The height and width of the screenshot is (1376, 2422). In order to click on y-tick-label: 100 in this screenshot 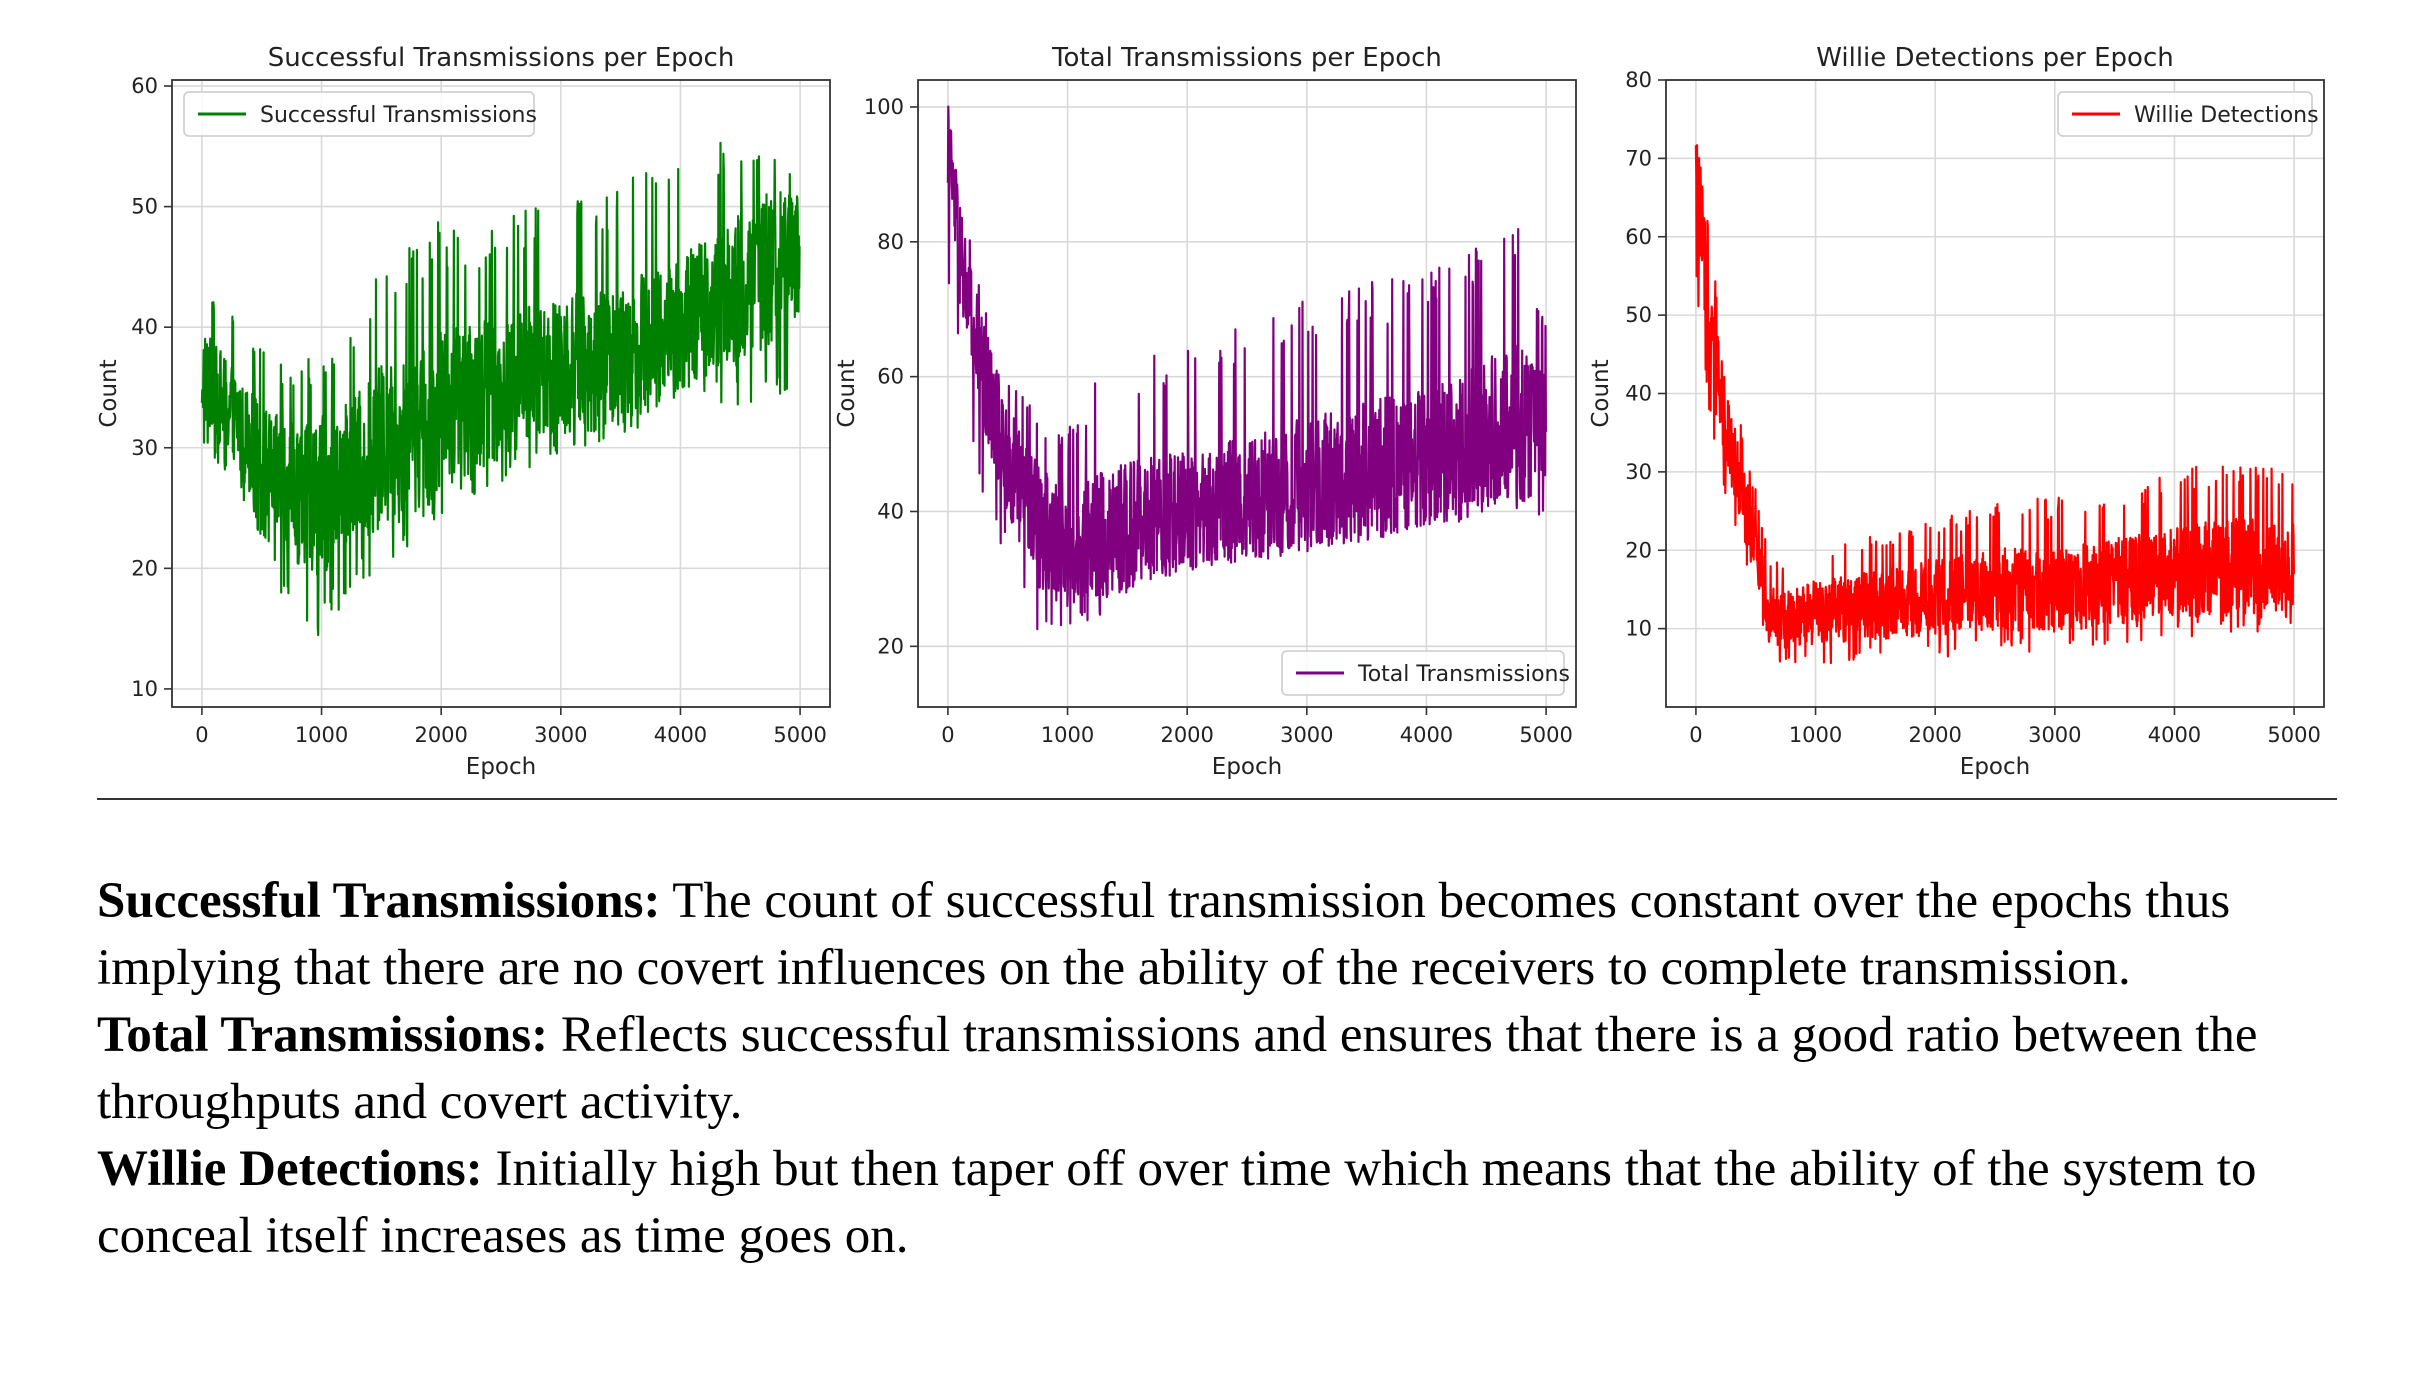, I will do `click(884, 107)`.